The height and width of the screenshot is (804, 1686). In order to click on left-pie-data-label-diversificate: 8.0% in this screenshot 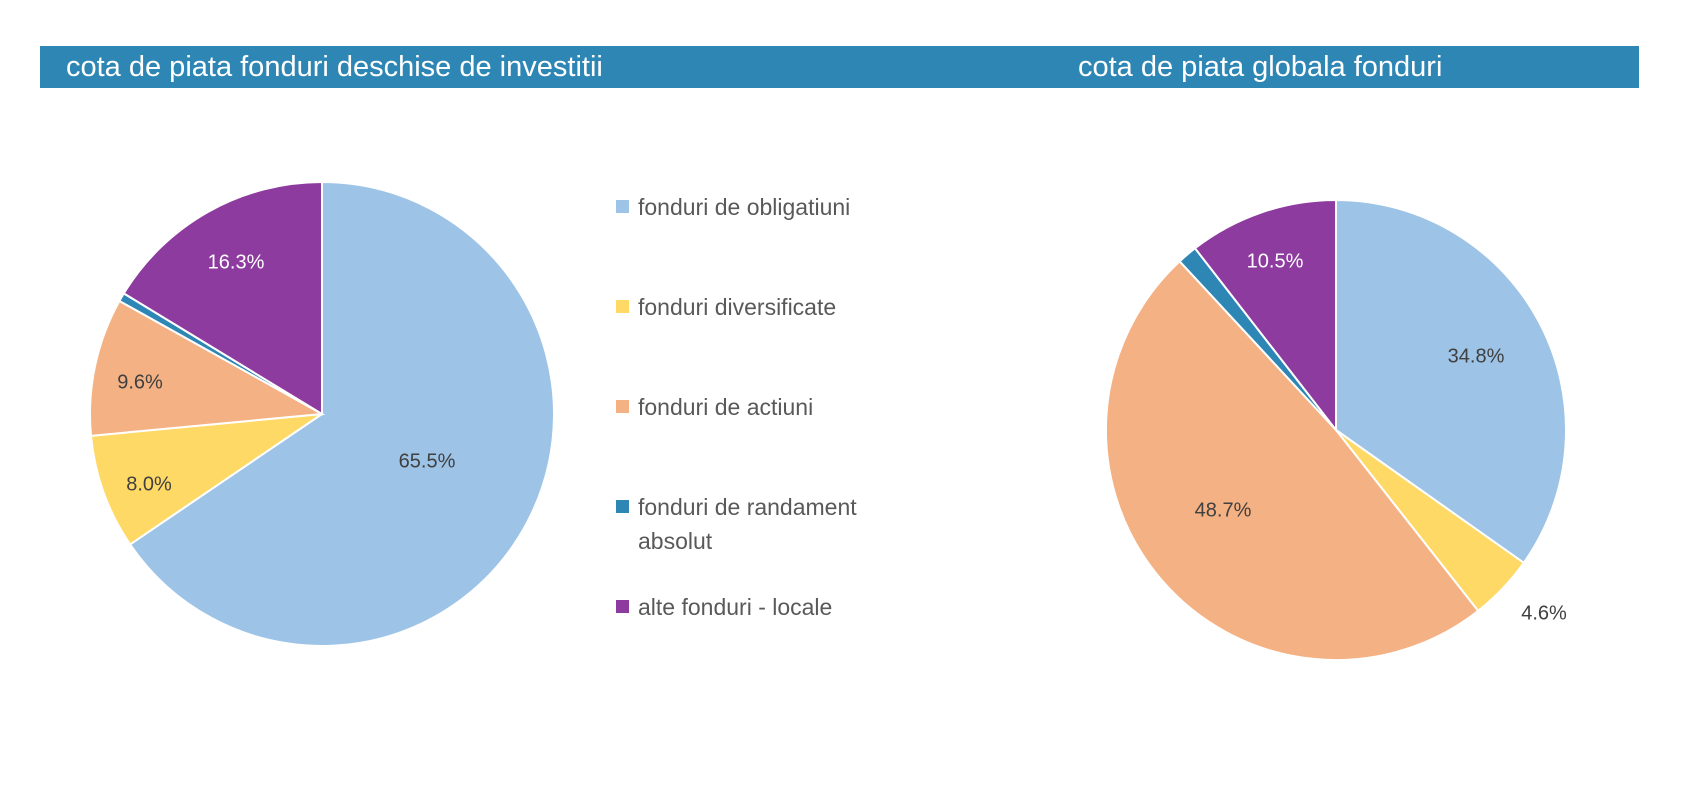, I will do `click(149, 484)`.